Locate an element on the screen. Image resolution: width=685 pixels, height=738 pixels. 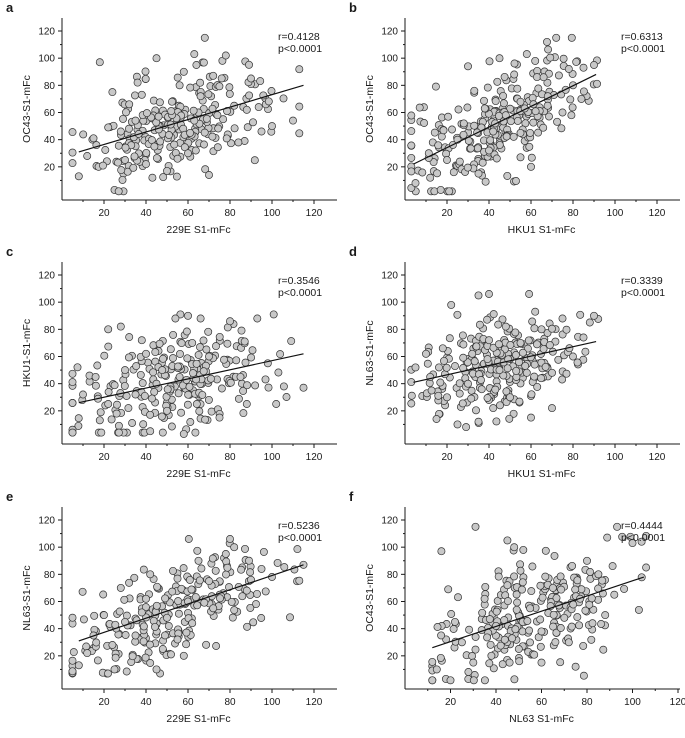
y-tick-label: 80 is located at coordinates (393, 86).